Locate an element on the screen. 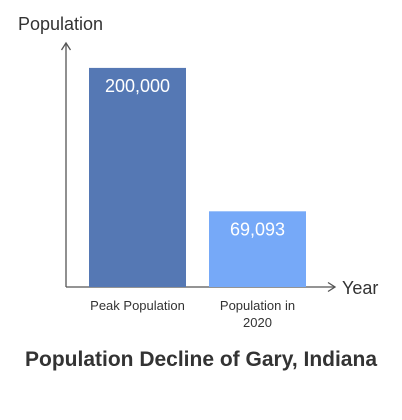  y-axis-arrow is located at coordinates (66, 46).